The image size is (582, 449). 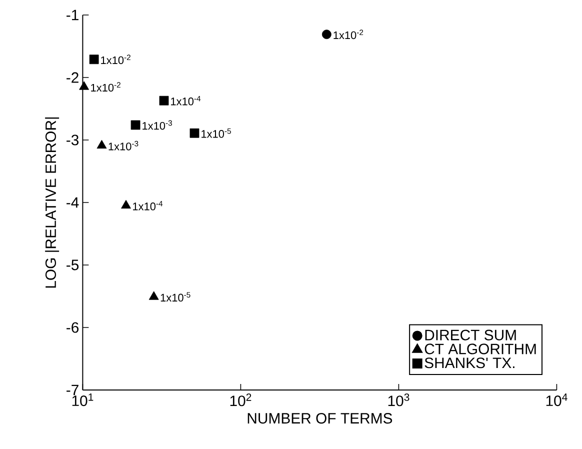 I want to click on x-tick-label: 10$^{1}$, so click(x=83, y=400).